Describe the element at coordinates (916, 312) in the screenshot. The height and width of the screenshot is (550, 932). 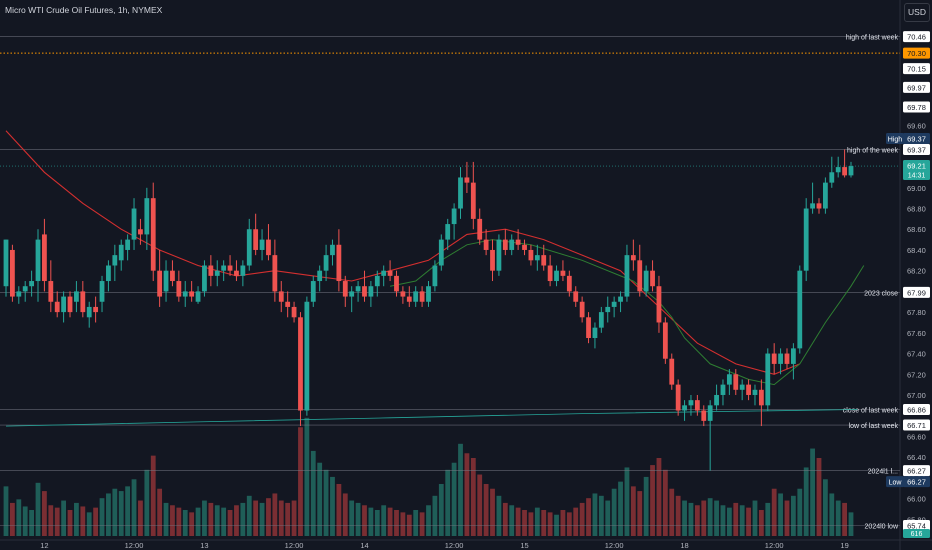
I see `price-tick-label: 67.80` at that location.